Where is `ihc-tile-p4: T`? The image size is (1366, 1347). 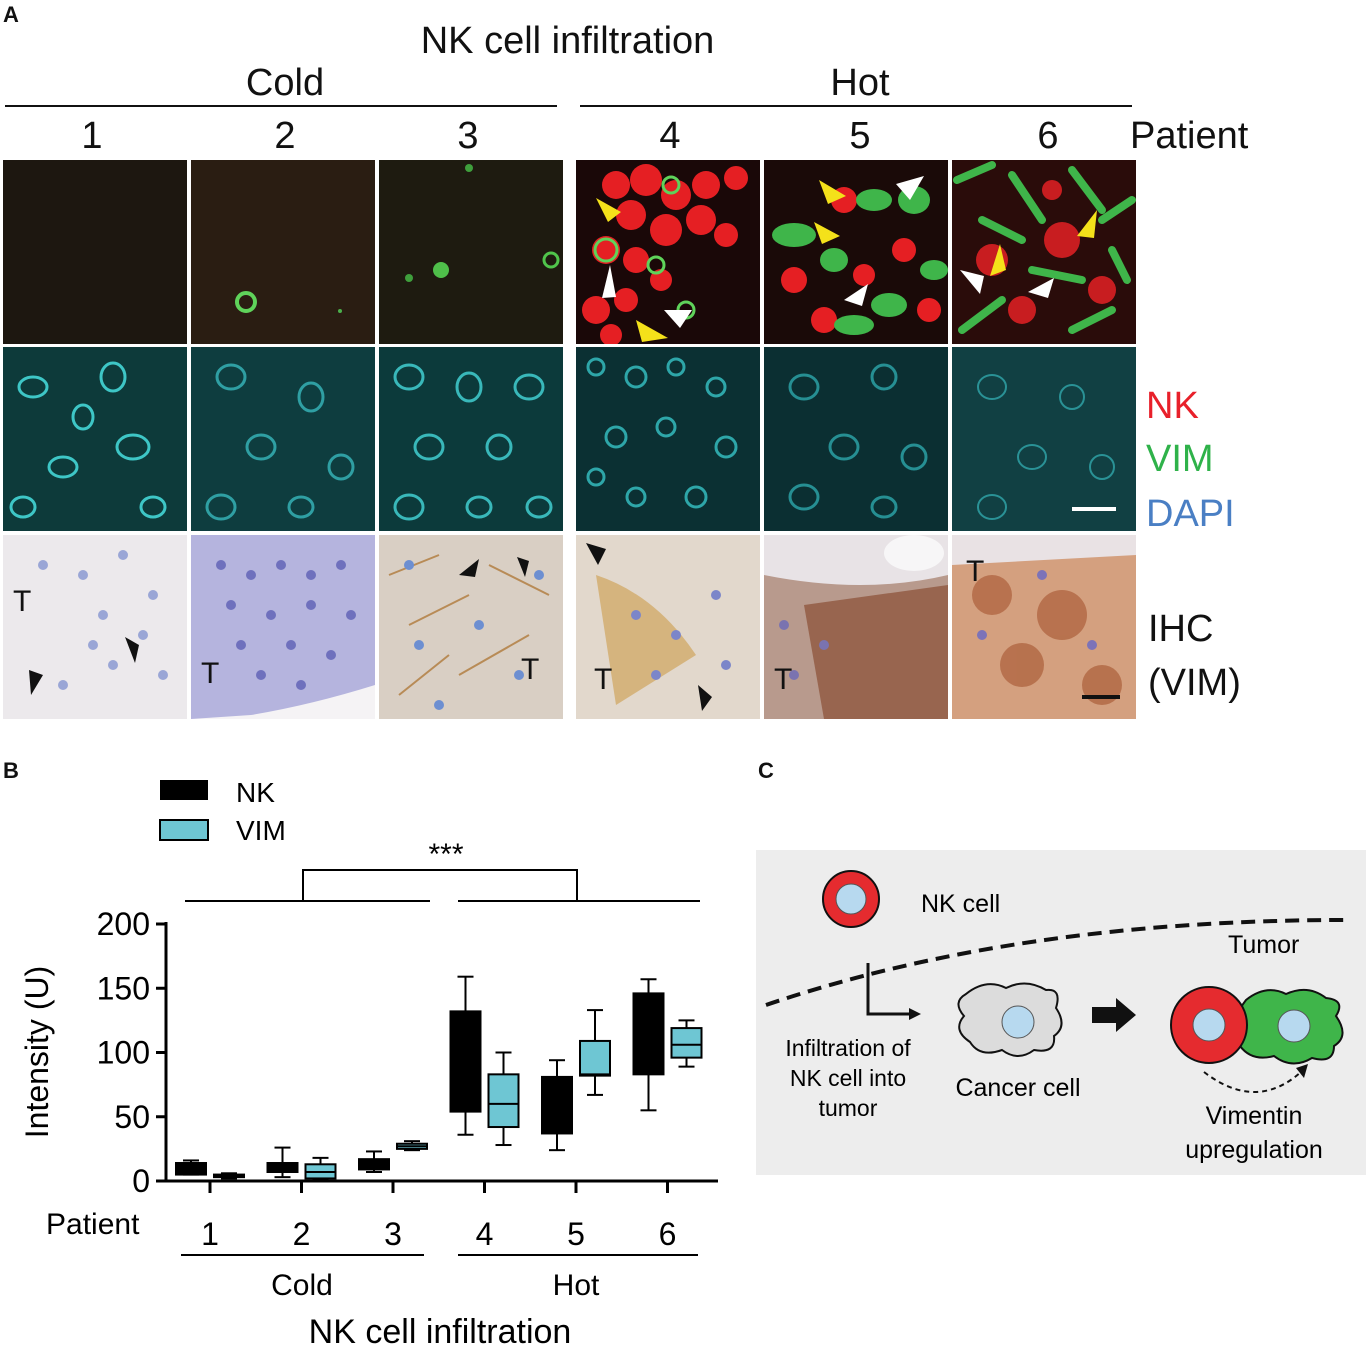
ihc-tile-p4: T is located at coordinates (668, 627).